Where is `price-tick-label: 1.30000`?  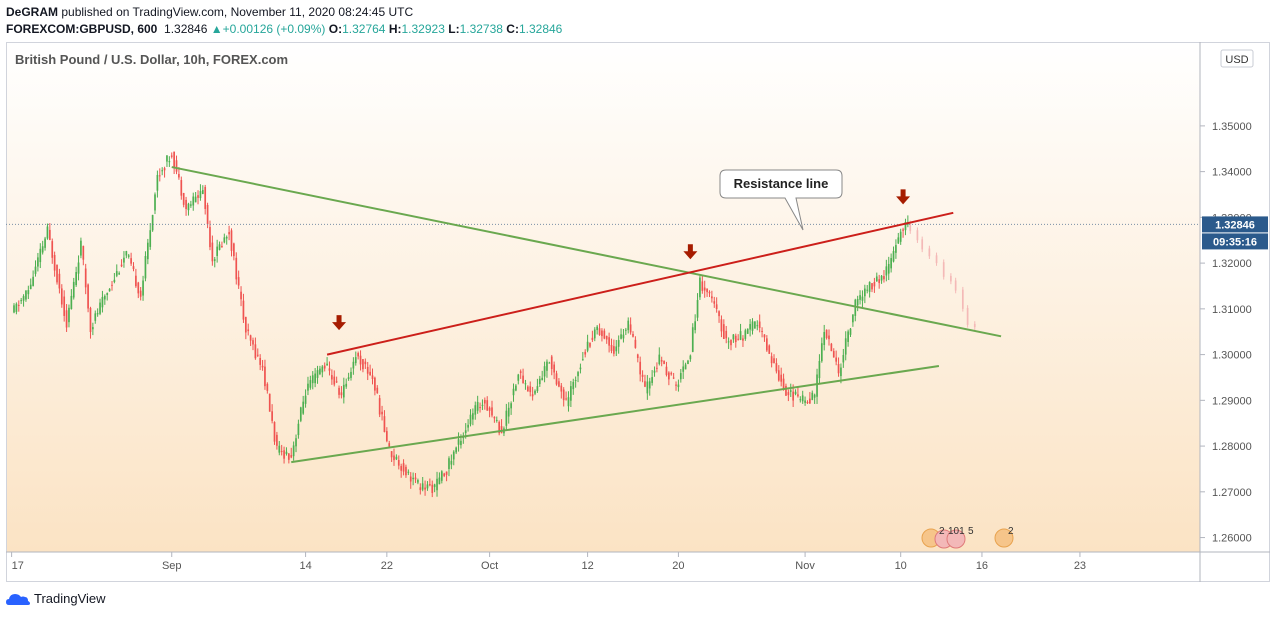
price-tick-label: 1.30000 is located at coordinates (1232, 356).